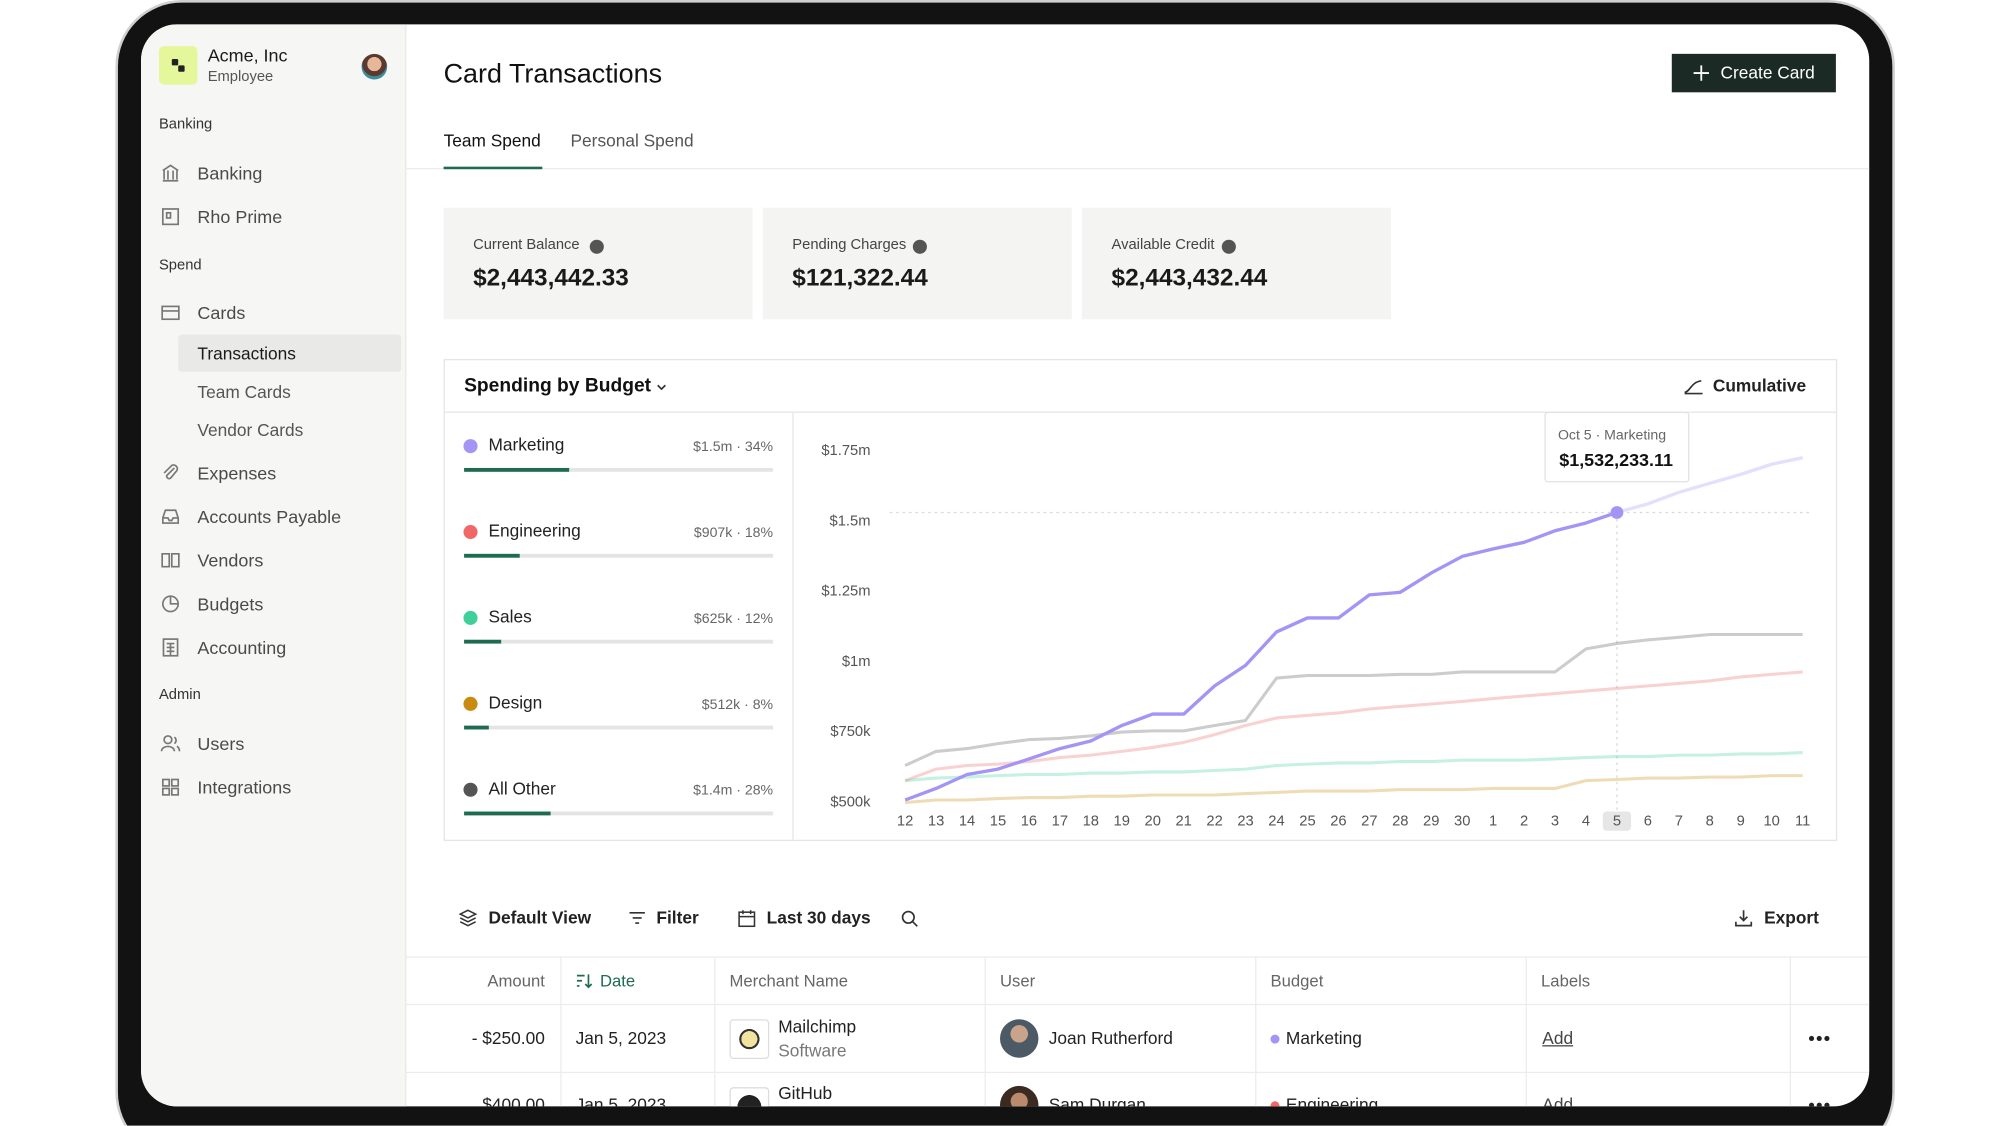 Image resolution: width=2000 pixels, height=1126 pixels. I want to click on tab-underline, so click(493, 168).